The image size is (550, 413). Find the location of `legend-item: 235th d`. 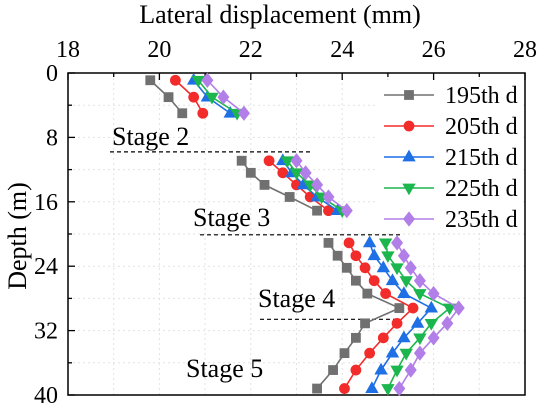

legend-item: 235th d is located at coordinates (451, 220).